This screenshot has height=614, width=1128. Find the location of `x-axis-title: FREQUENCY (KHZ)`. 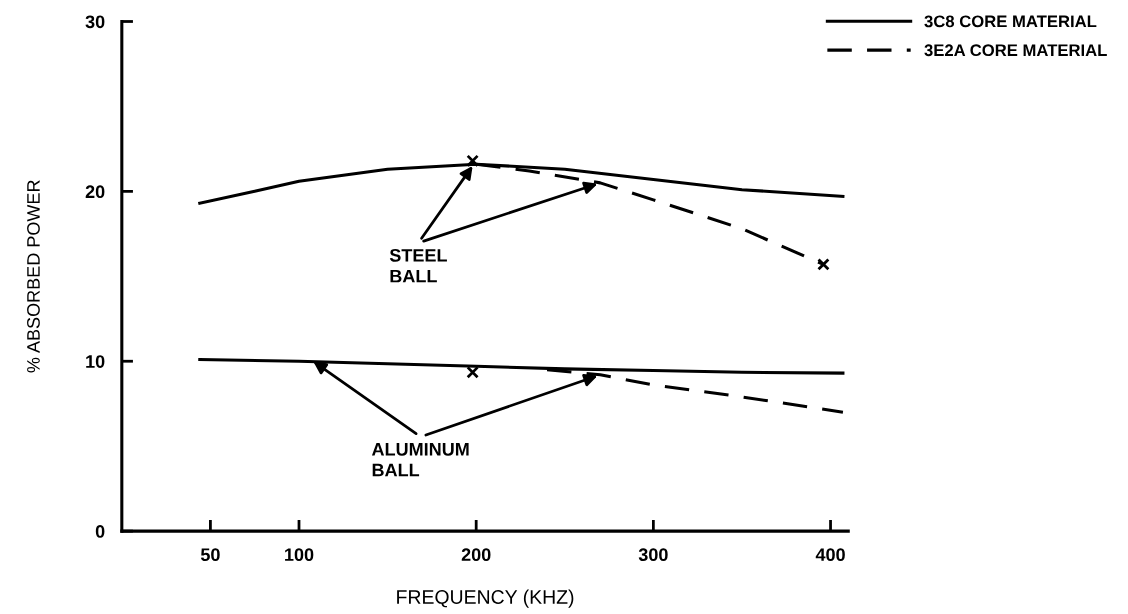

x-axis-title: FREQUENCY (KHZ) is located at coordinates (485, 598).